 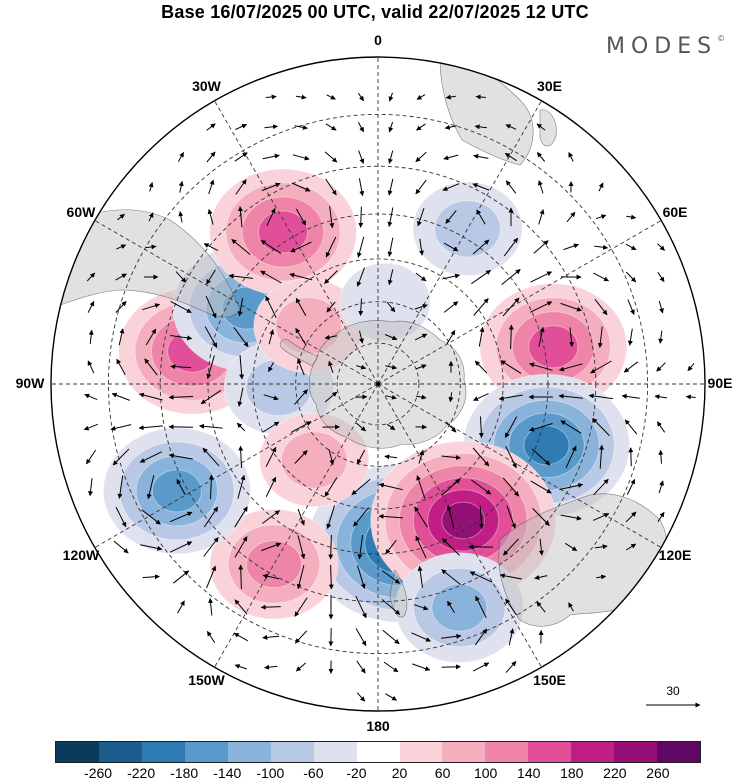 What do you see at coordinates (227, 773) in the screenshot?
I see `colorbar-tick-label: -140` at bounding box center [227, 773].